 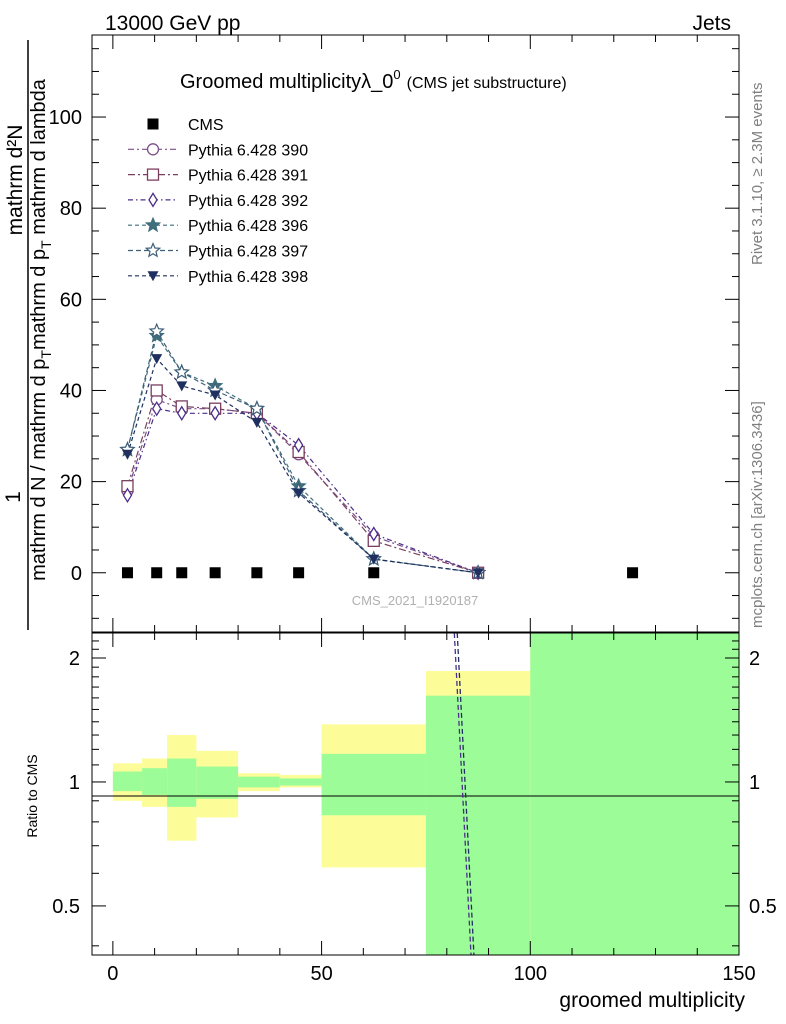 I want to click on legend-label: Pythia 6.428 396, so click(x=248, y=226).